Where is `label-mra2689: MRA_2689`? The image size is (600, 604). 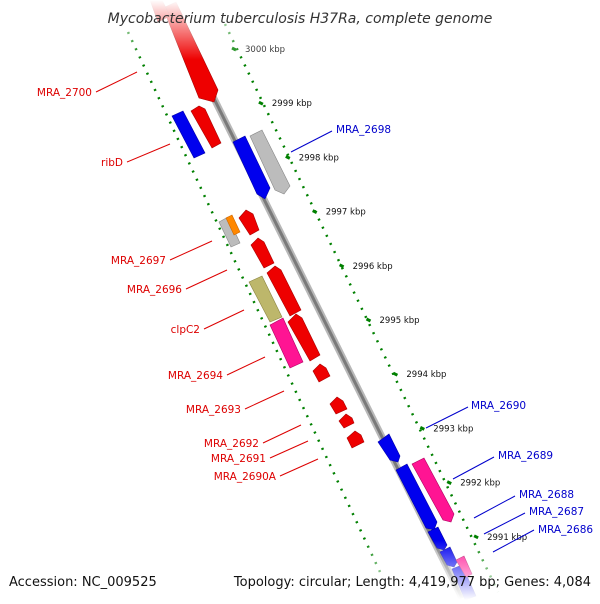
label-mra2689: MRA_2689 is located at coordinates (525, 456).